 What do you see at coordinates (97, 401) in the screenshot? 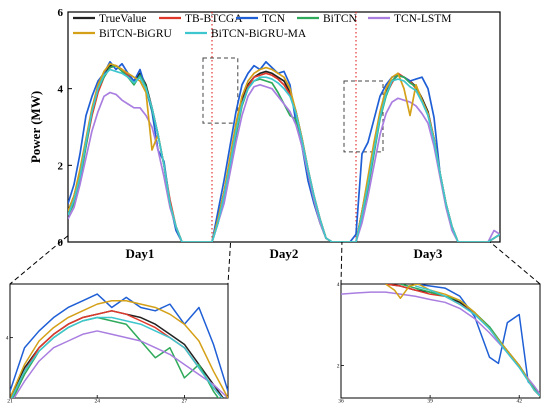
I see `zoom-day2-x-tick-label-24: 24` at bounding box center [97, 401].